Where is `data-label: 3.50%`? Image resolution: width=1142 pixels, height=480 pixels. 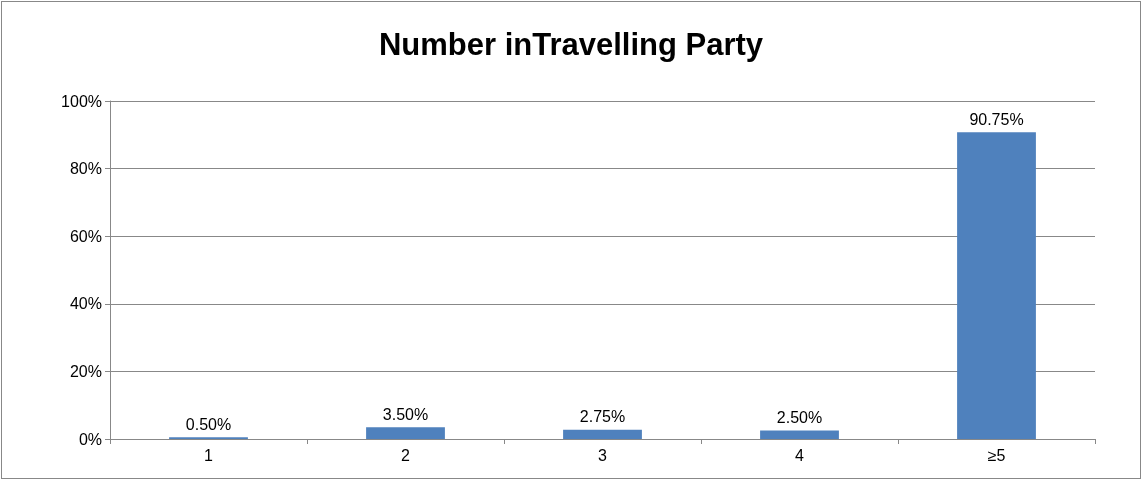 data-label: 3.50% is located at coordinates (405, 414).